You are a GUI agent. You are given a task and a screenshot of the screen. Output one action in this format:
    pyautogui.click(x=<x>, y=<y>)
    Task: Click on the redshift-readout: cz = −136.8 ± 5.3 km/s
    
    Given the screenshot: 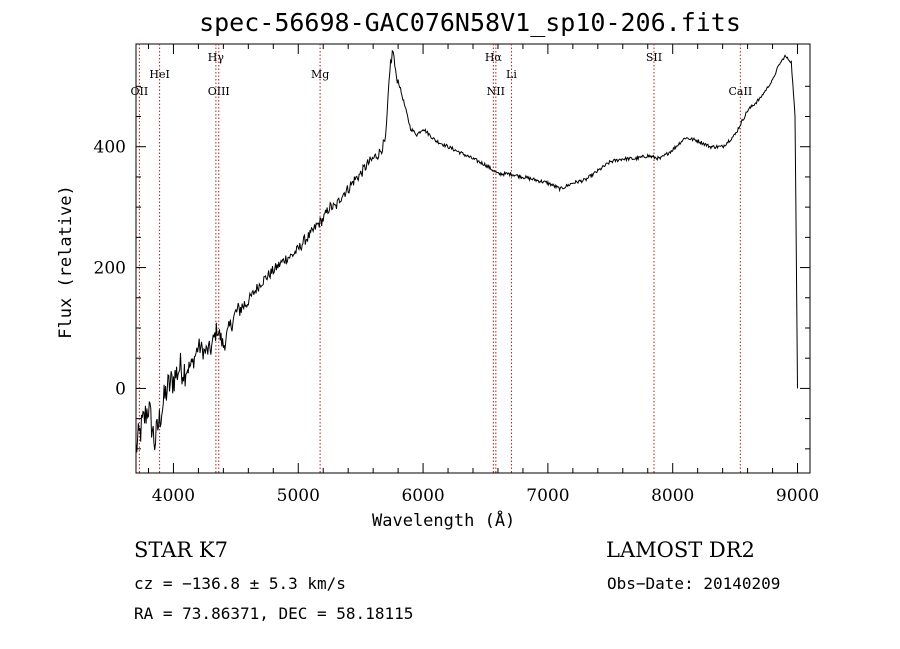 What is the action you would take?
    pyautogui.click(x=240, y=583)
    